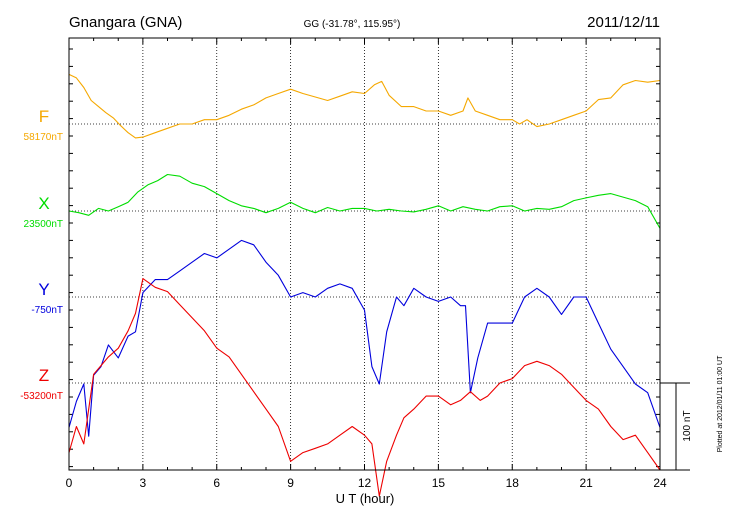  Describe the element at coordinates (43, 137) in the screenshot. I see `channel-baseline-f: 58170nT` at that location.